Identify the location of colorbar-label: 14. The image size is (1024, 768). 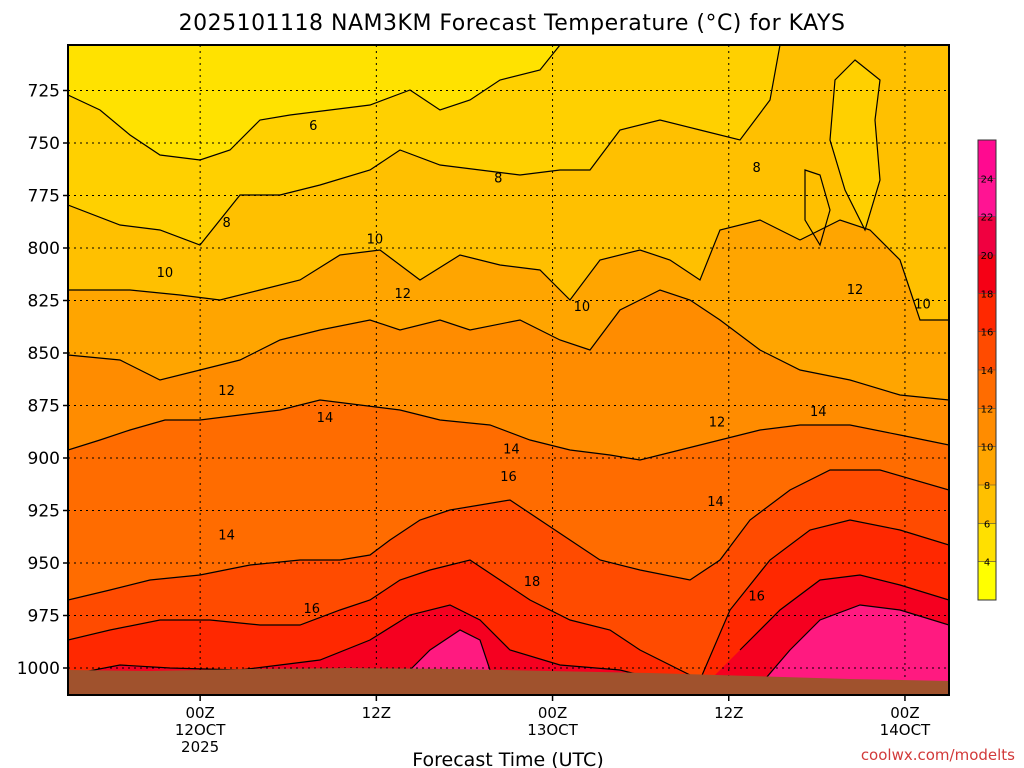
(987, 371).